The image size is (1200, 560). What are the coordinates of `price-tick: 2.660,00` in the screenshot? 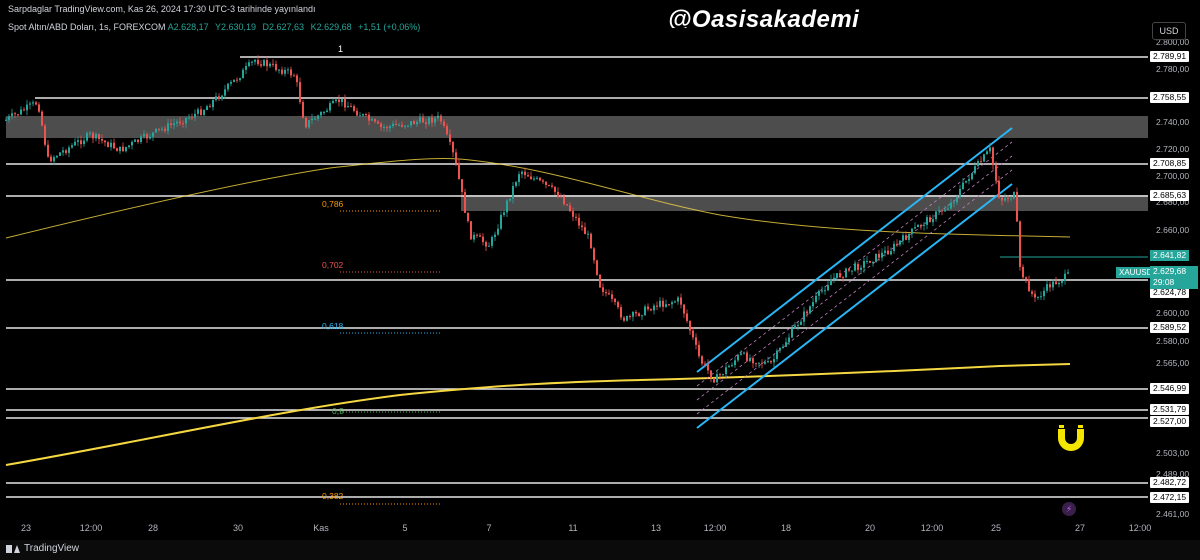 It's located at (1173, 230).